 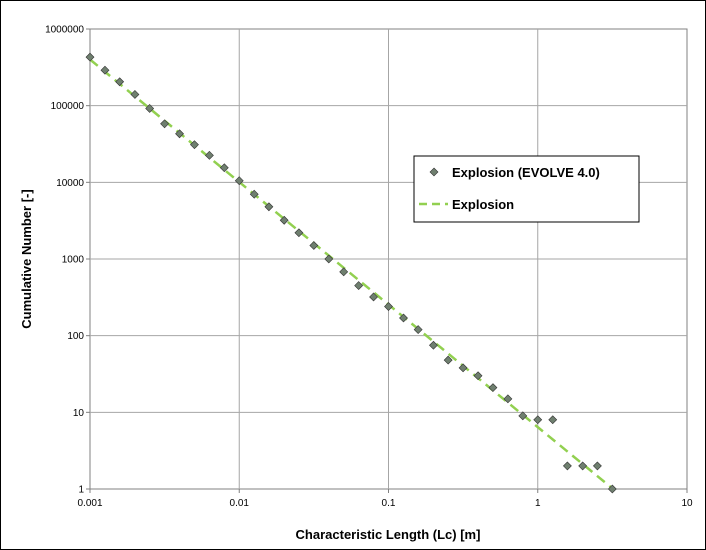 I want to click on y-tick-label: 10, so click(x=79, y=413).